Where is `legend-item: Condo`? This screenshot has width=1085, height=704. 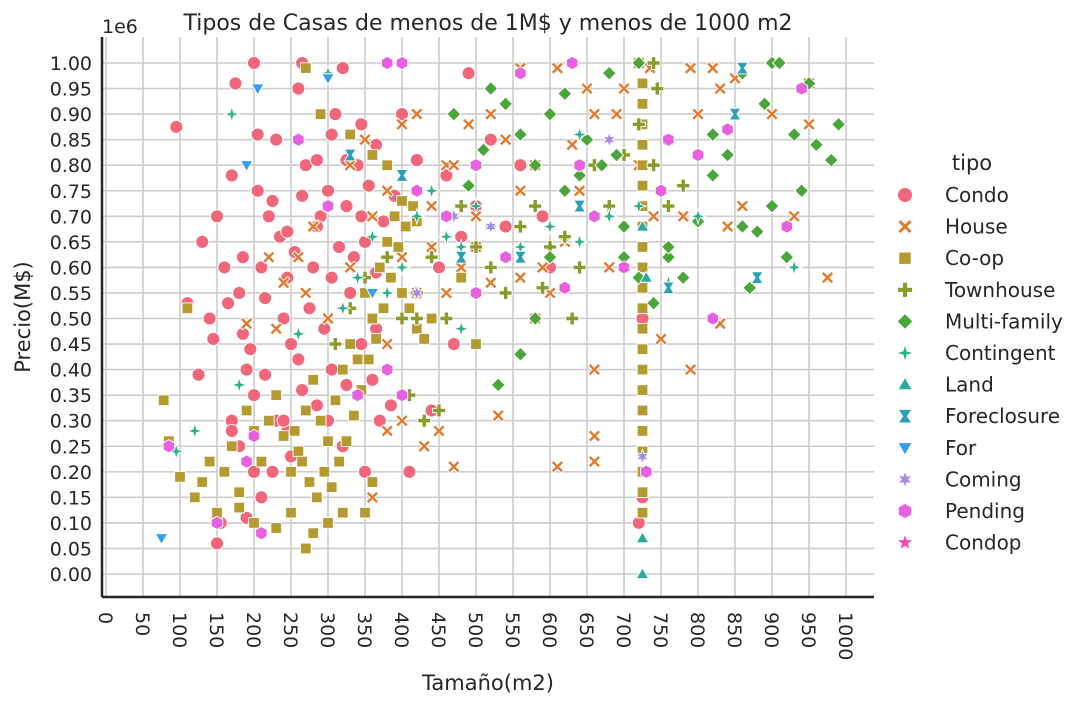
legend-item: Condo is located at coordinates (953, 195).